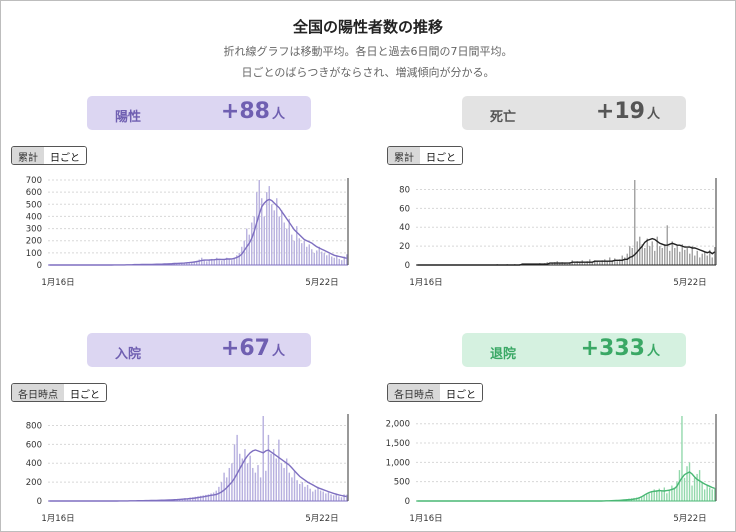 This screenshot has width=736, height=532. What do you see at coordinates (28, 155) in the screenshot?
I see `positive-toggle-cumulative: 累計` at bounding box center [28, 155].